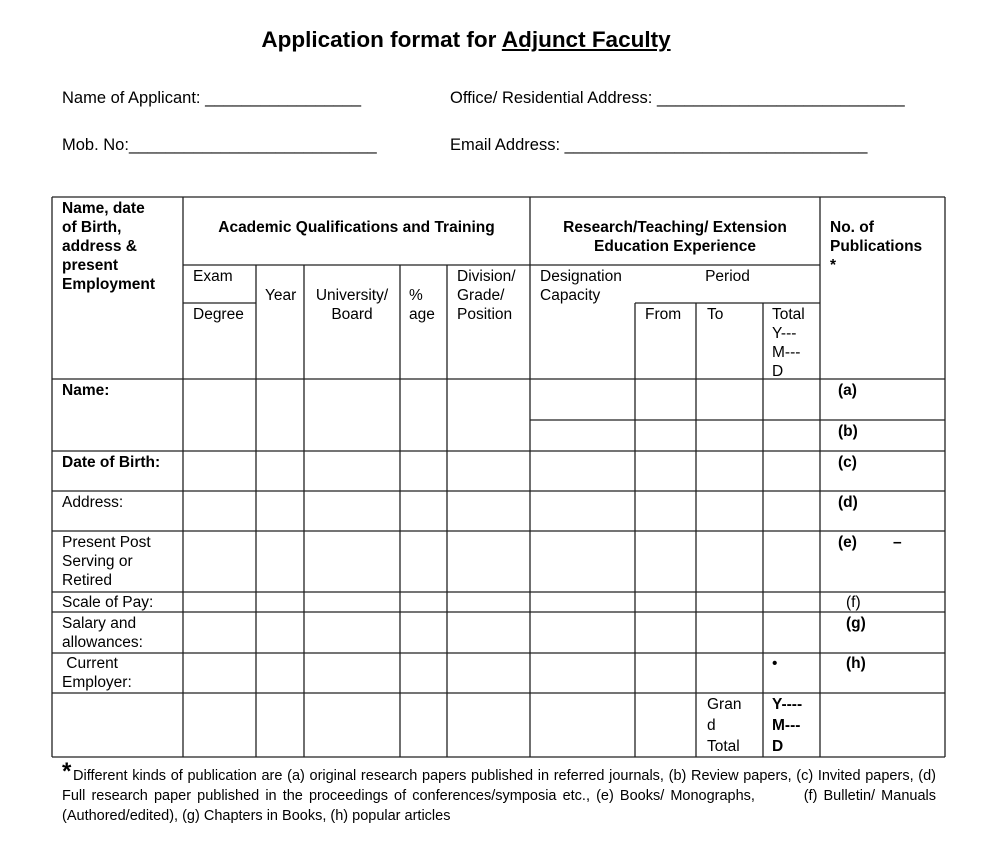 The image size is (1000, 848). I want to click on pub-d: (d), so click(848, 502).